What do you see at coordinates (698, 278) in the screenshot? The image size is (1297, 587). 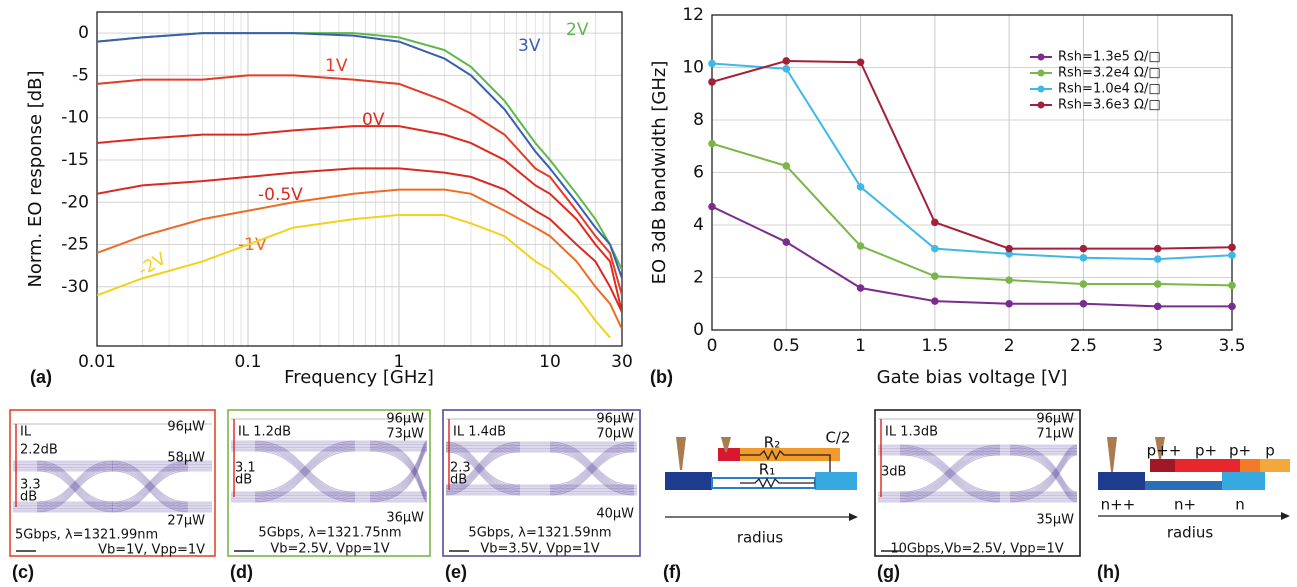 I see `y-tick-label: 2` at bounding box center [698, 278].